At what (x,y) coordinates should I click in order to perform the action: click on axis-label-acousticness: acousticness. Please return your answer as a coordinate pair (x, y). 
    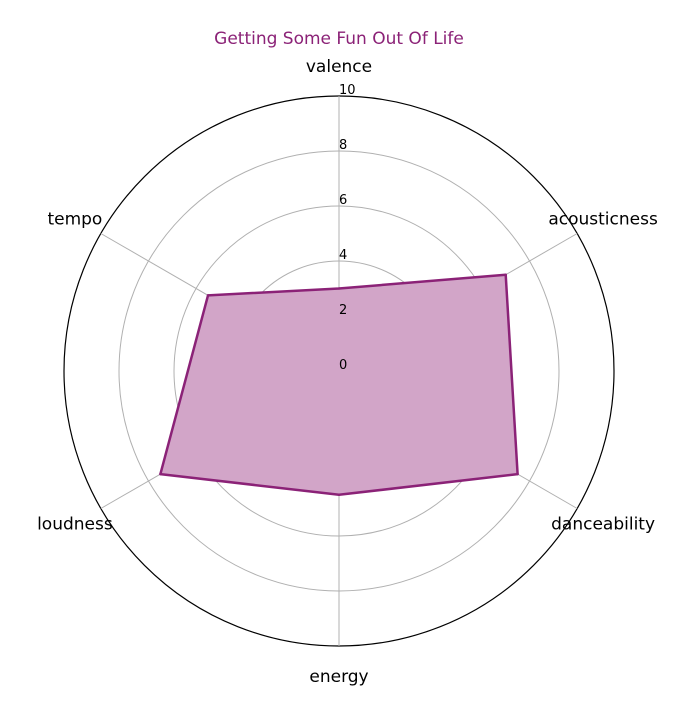
    Looking at the image, I should click on (603, 220).